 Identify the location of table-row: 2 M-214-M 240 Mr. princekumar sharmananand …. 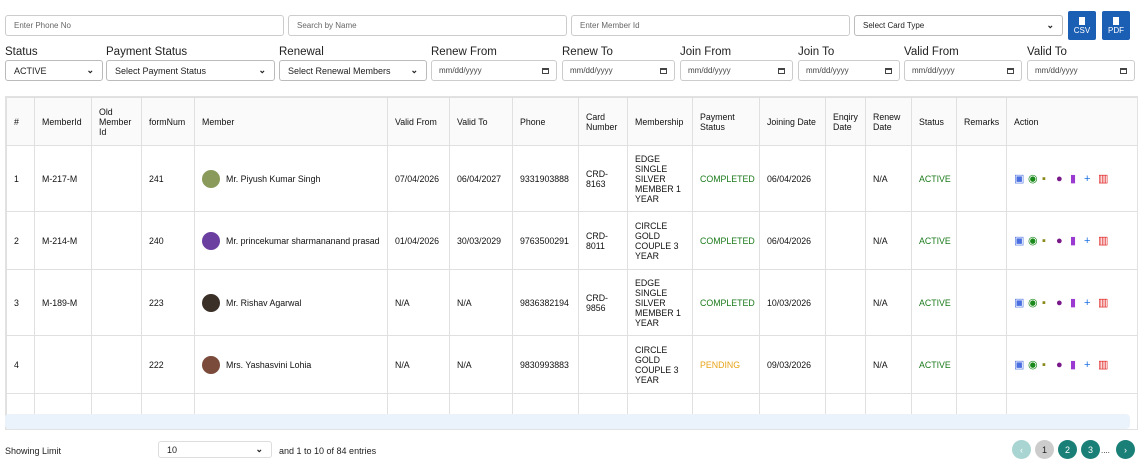
(571, 240).